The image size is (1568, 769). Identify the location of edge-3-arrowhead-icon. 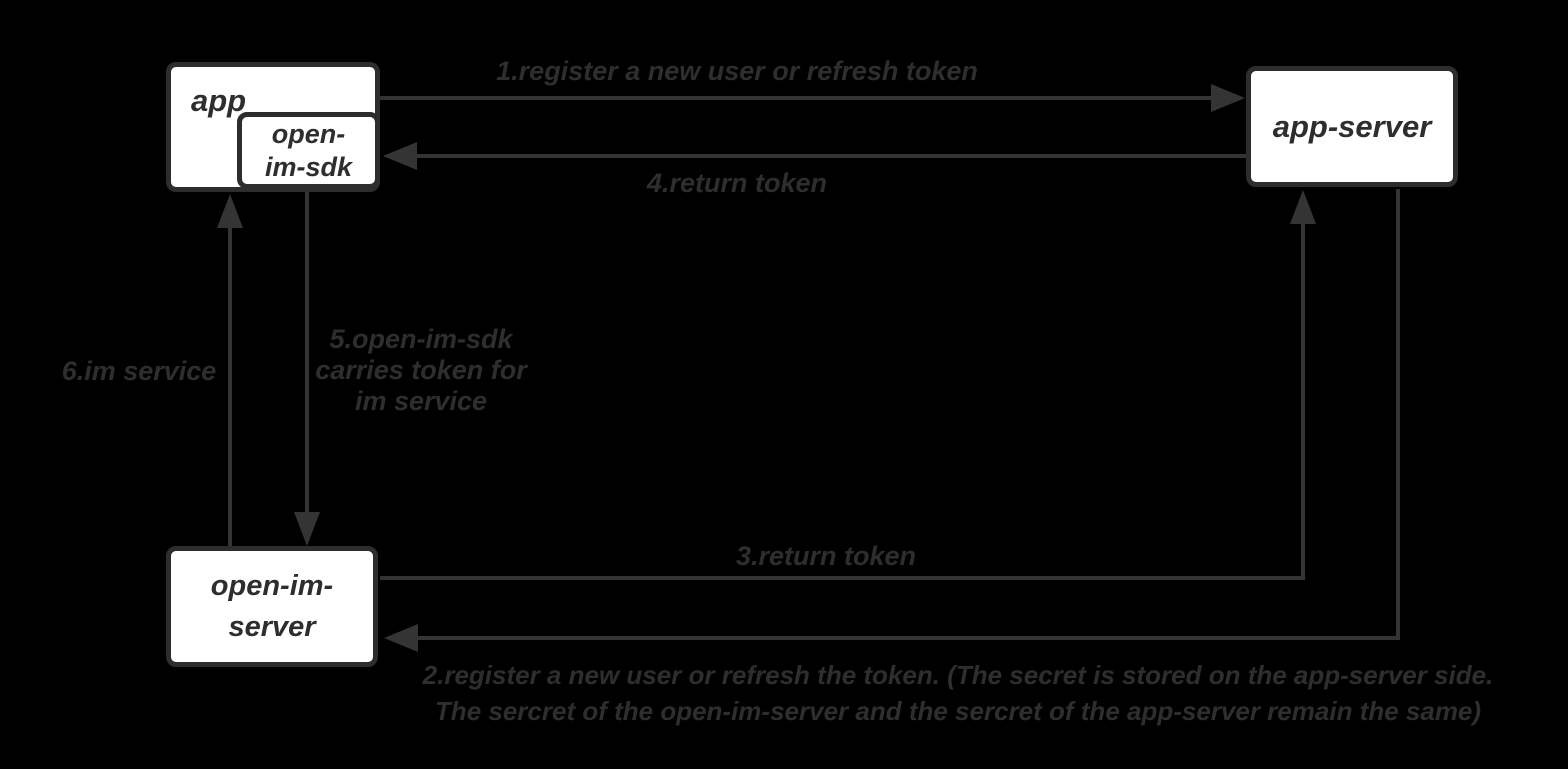
(1303, 207).